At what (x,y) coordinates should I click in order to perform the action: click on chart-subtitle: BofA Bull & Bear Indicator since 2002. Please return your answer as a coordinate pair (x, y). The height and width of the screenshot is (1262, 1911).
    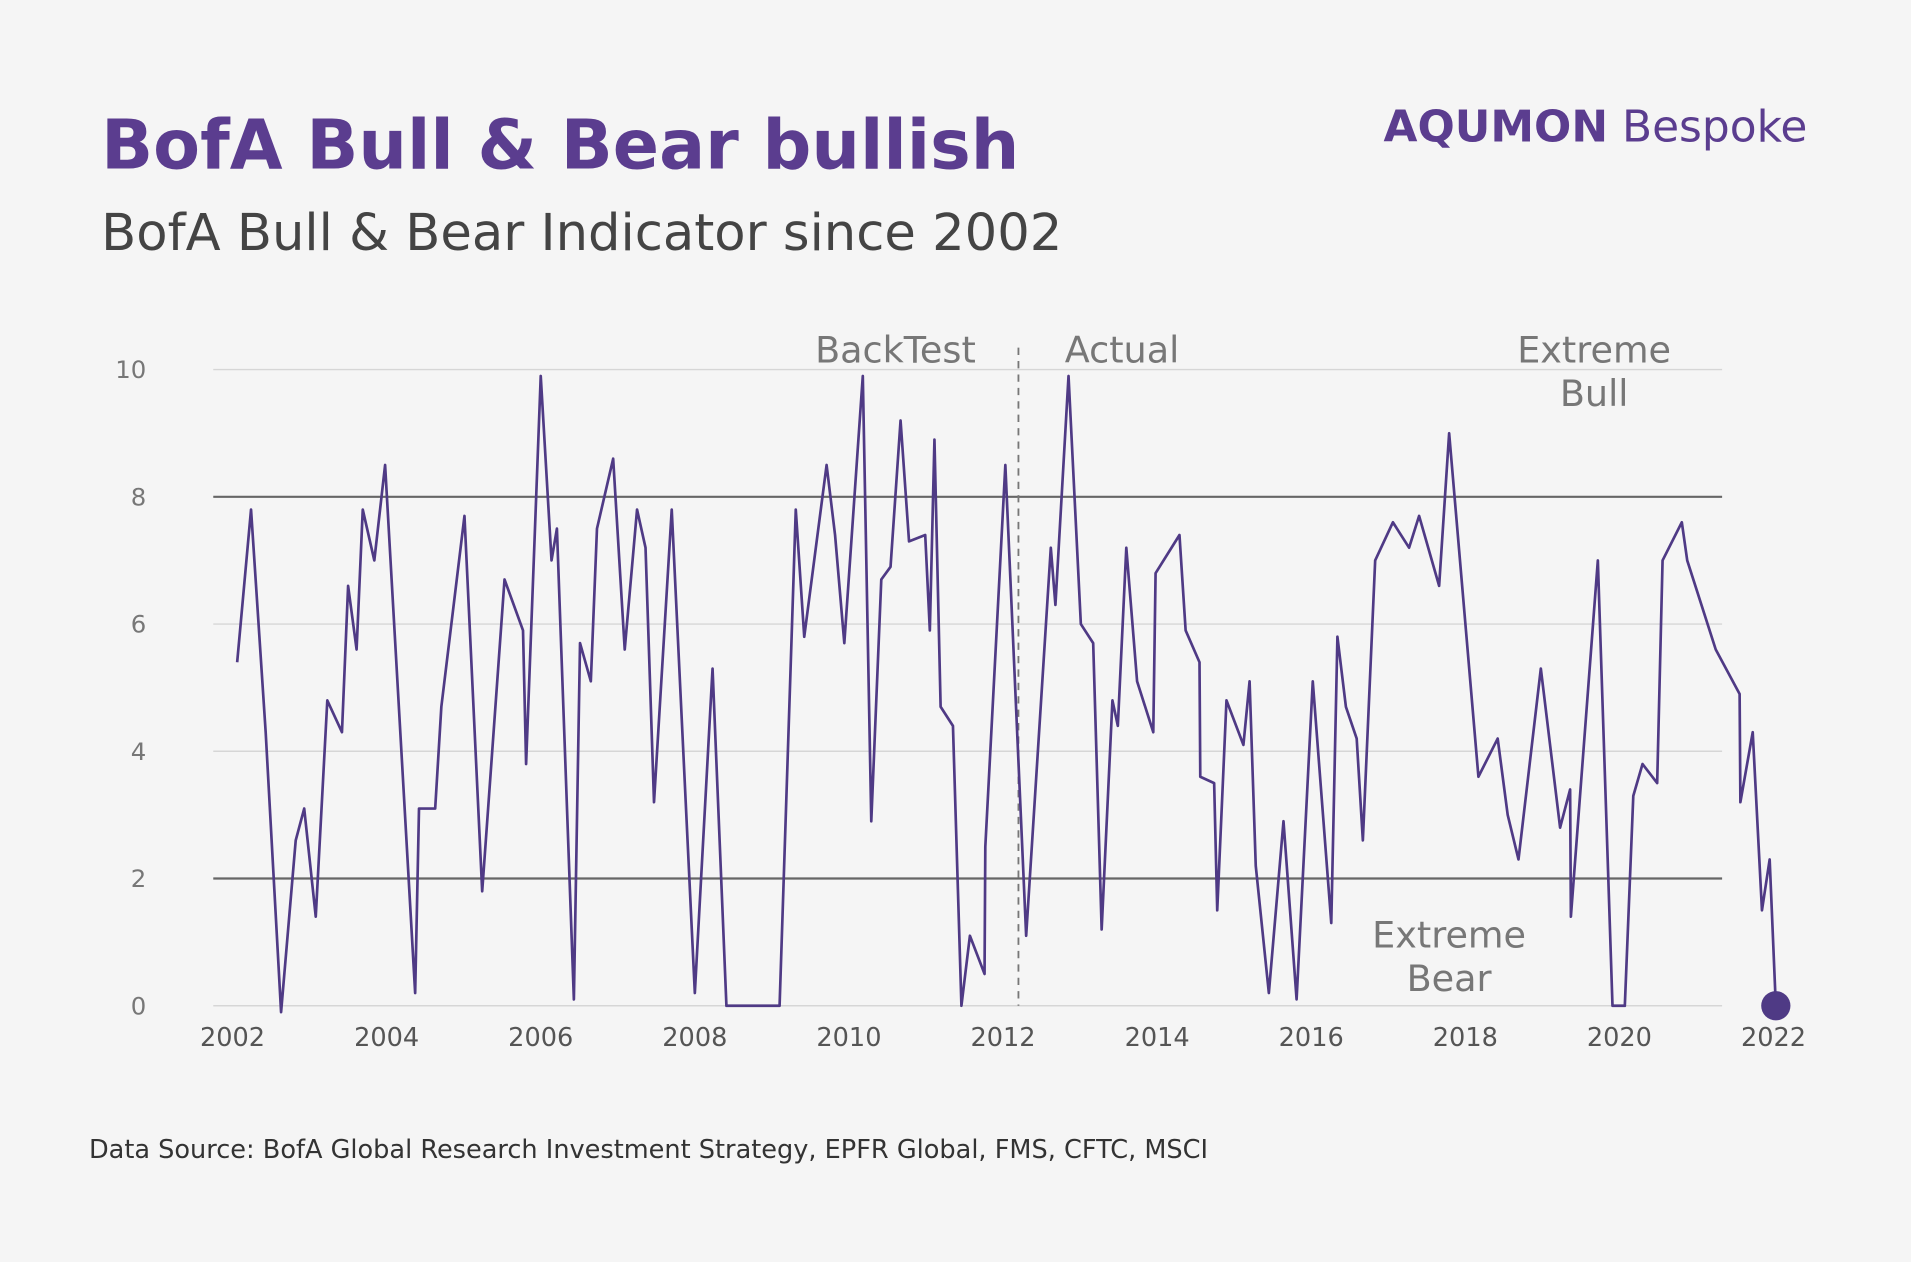
    Looking at the image, I should click on (581, 233).